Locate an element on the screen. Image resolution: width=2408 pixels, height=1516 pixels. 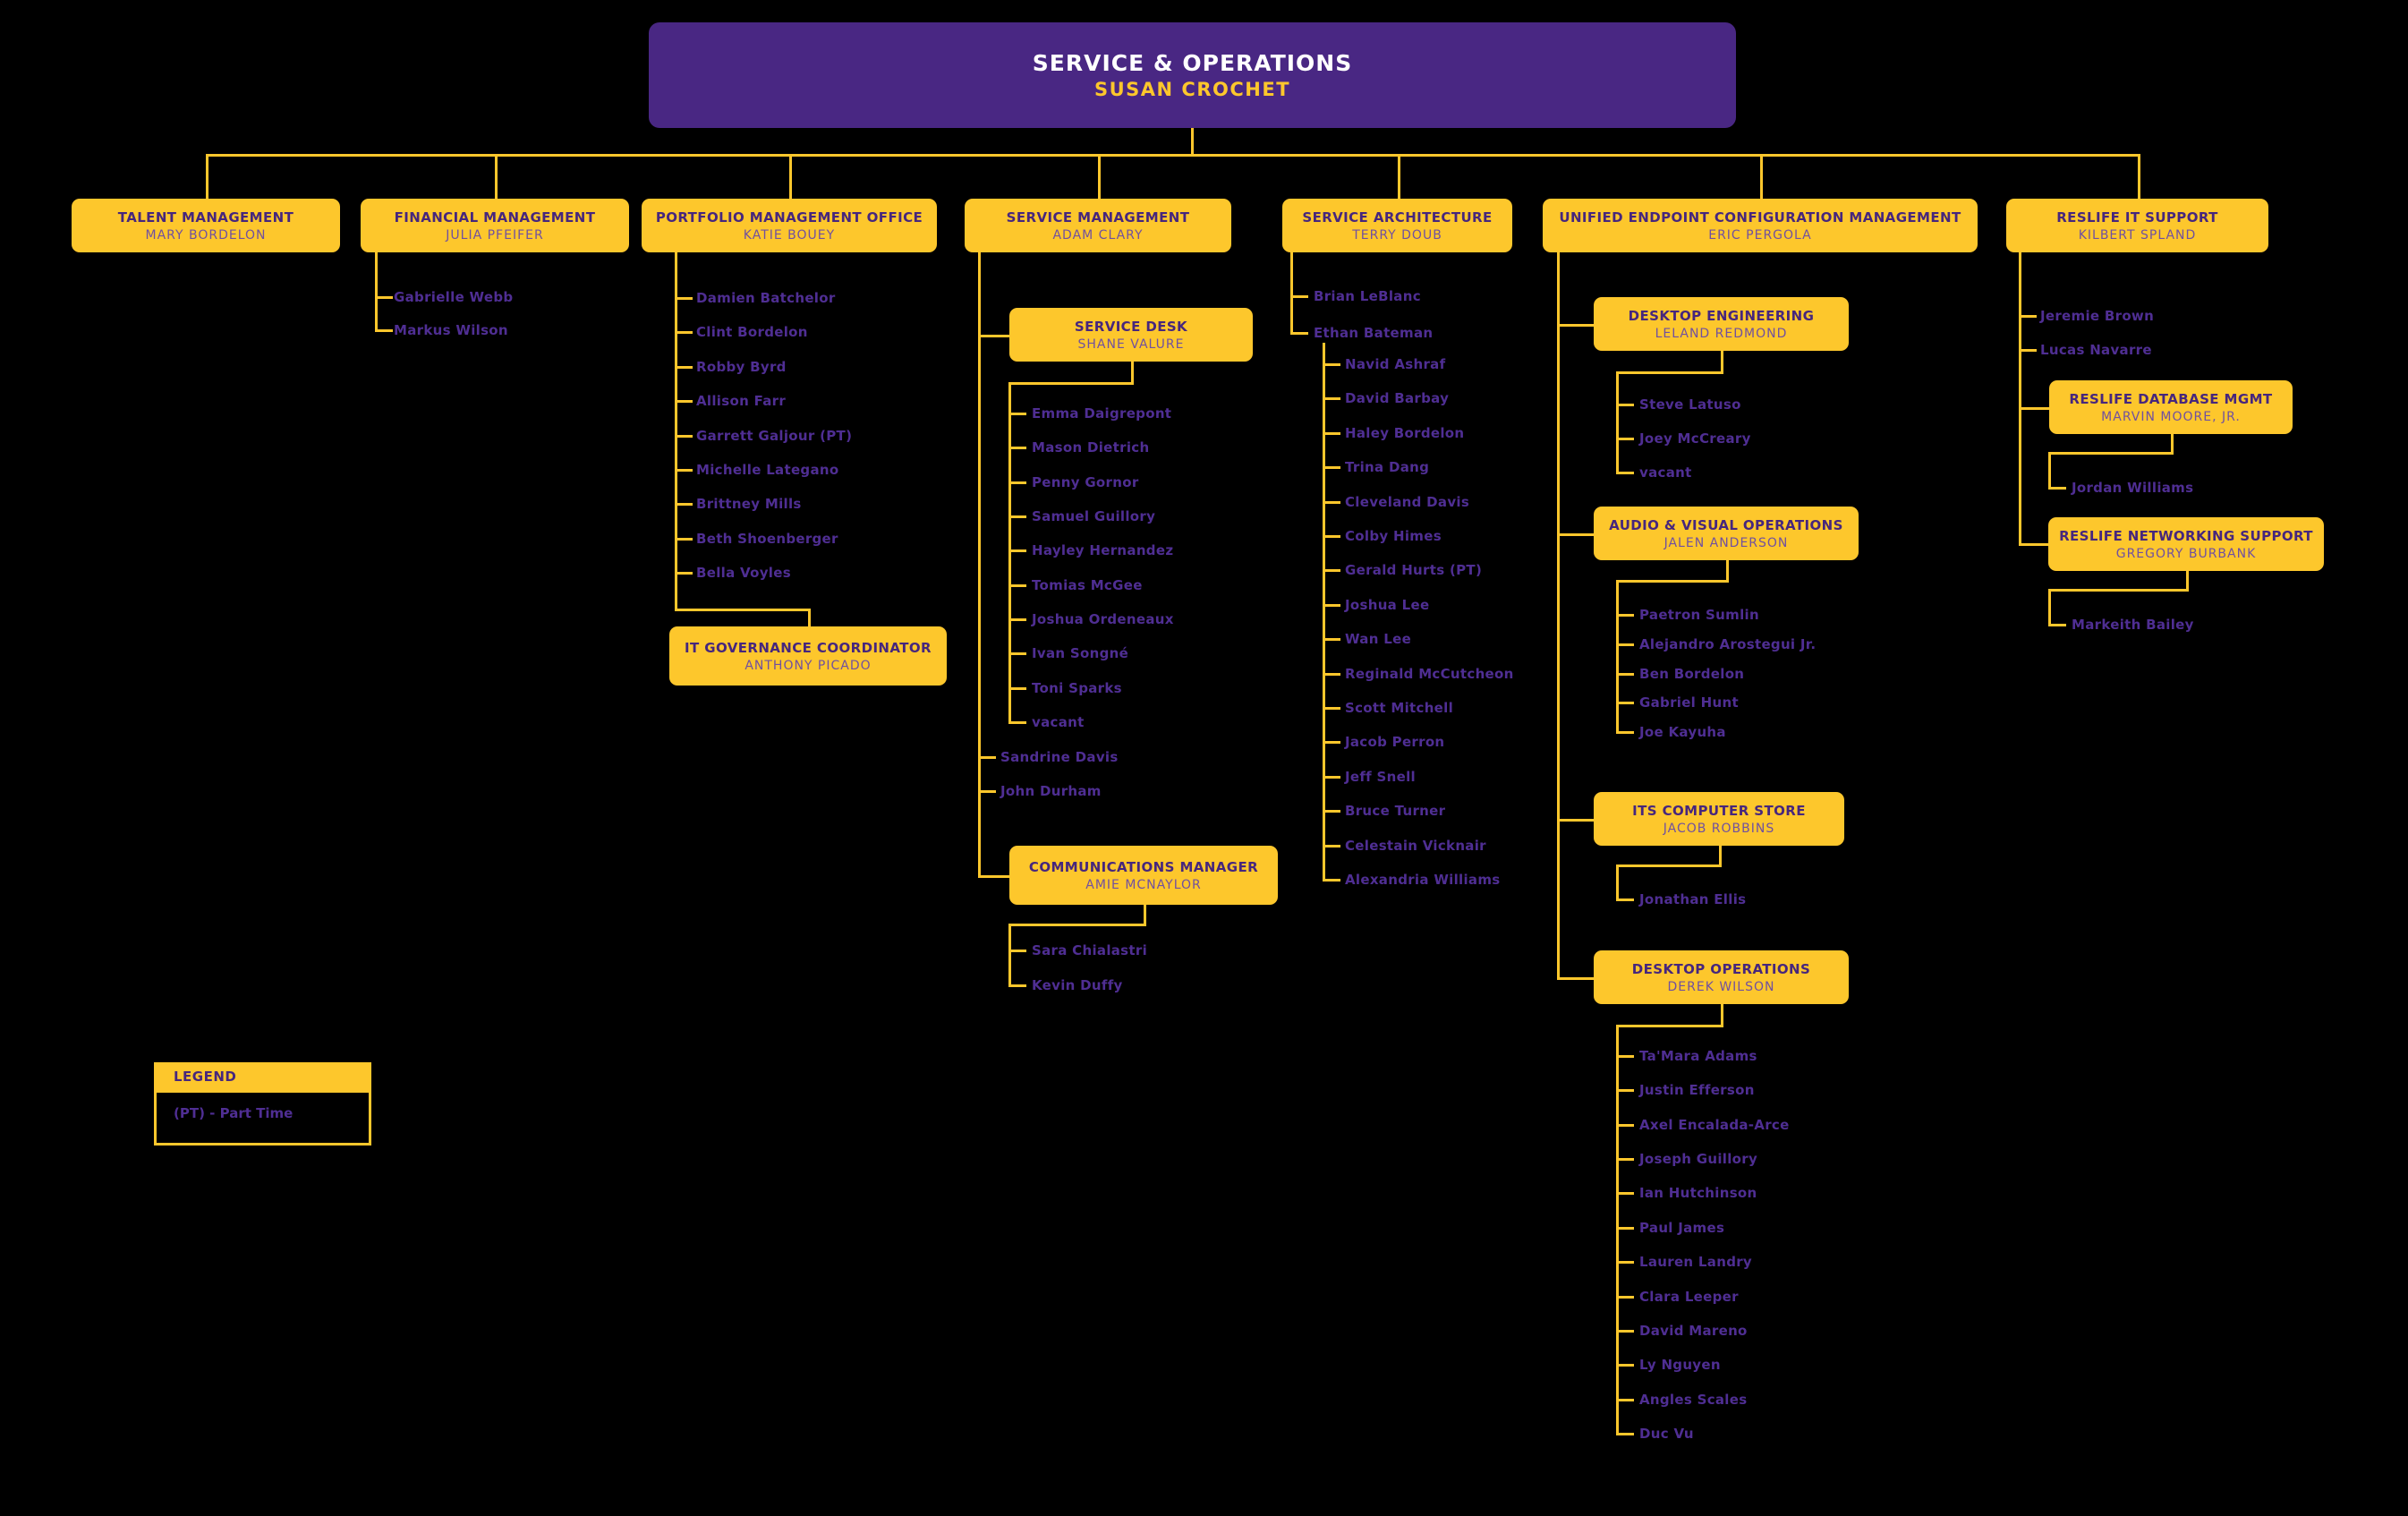
legend-header: LEGEND is located at coordinates (262, 1076).